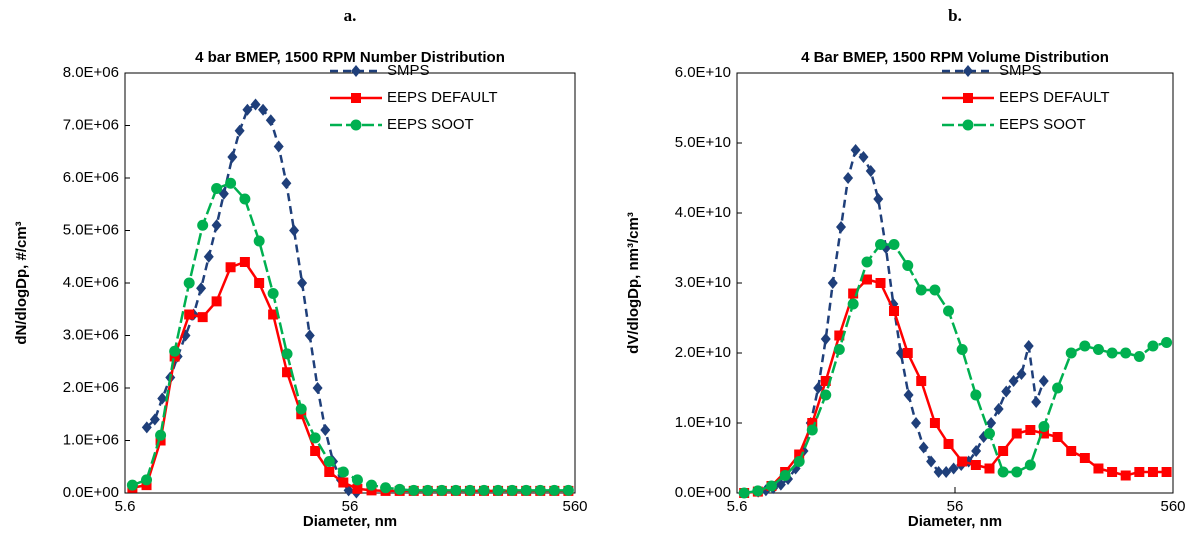  What do you see at coordinates (955, 521) in the screenshot?
I see `x-axis-title: Diameter, nm` at bounding box center [955, 521].